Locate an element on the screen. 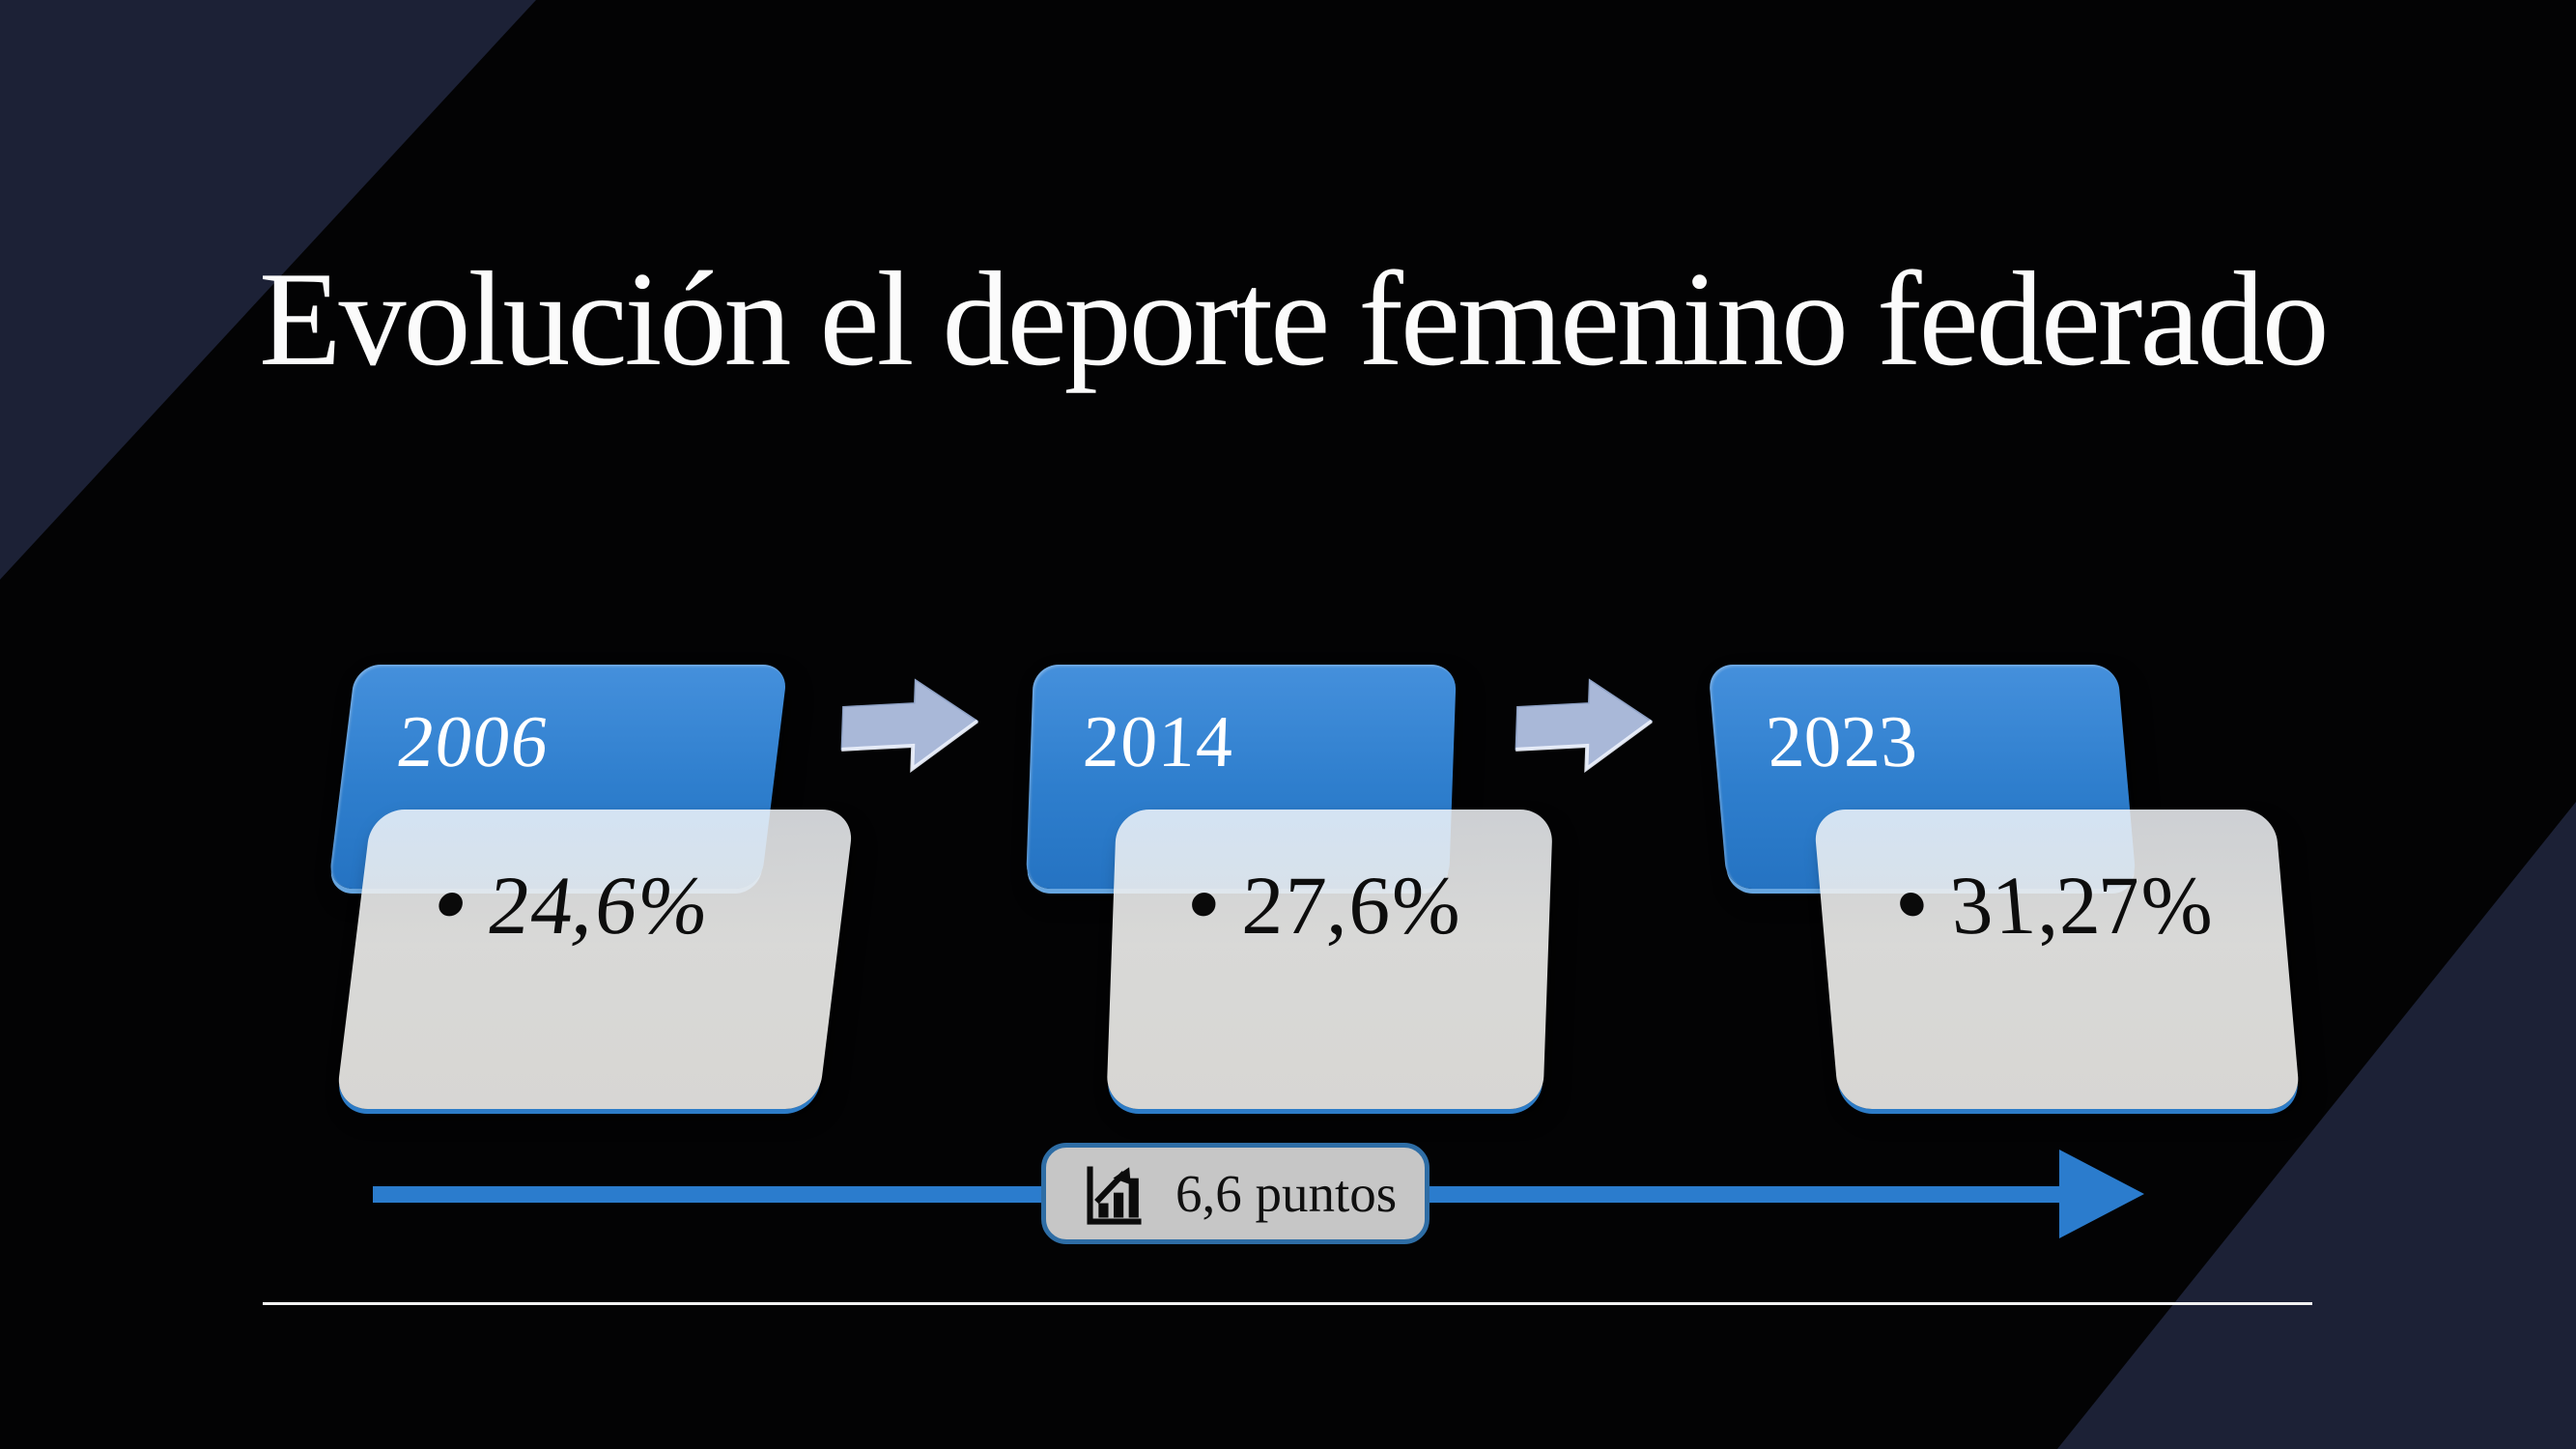 Image resolution: width=2576 pixels, height=1449 pixels. divider-line is located at coordinates (1287, 1303).